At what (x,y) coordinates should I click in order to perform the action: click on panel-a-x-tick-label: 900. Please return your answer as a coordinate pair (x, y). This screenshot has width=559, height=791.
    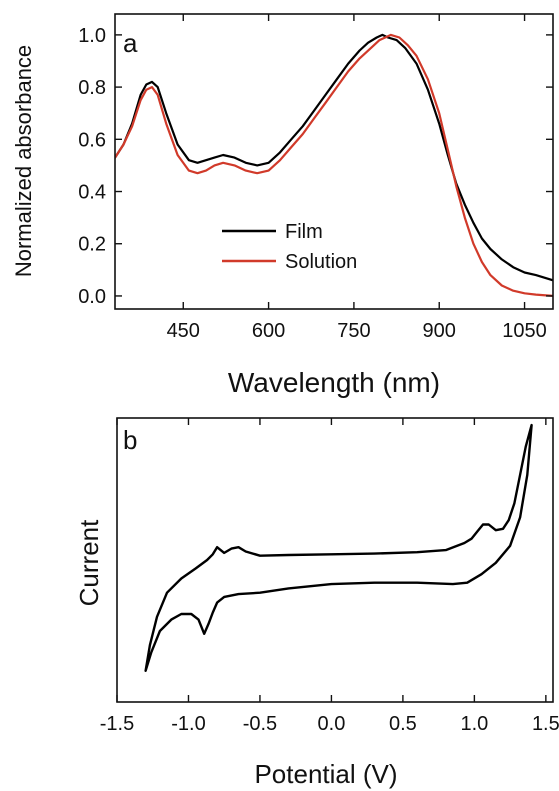
    Looking at the image, I should click on (439, 331).